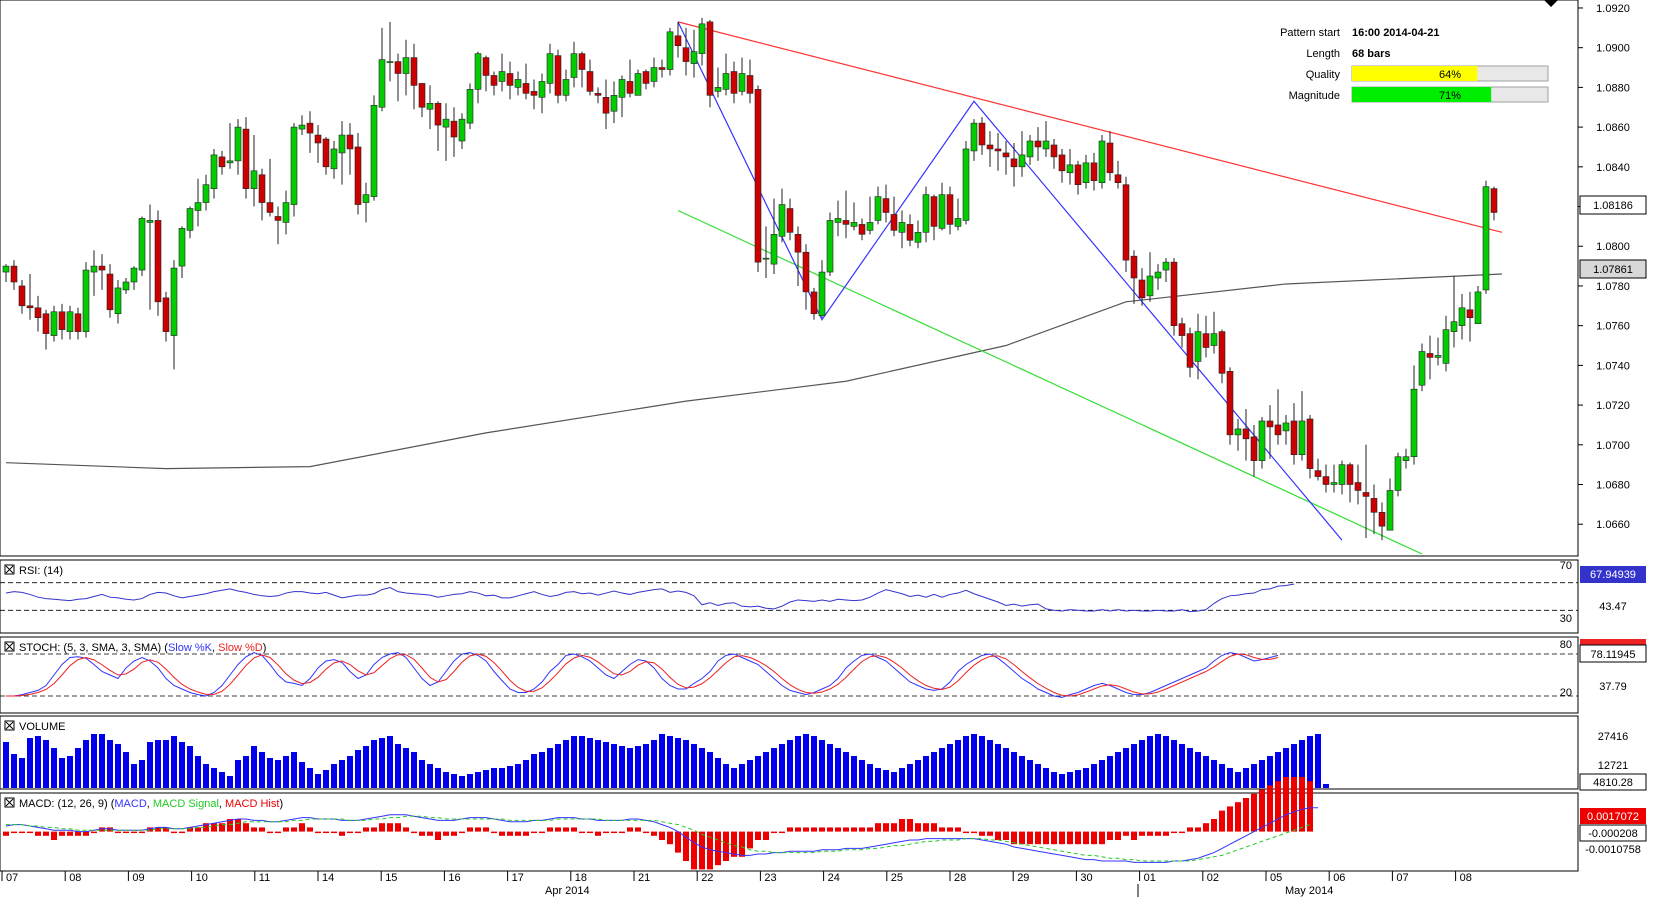 The image size is (1655, 897). Describe the element at coordinates (264, 878) in the screenshot. I see `day-label: 11` at that location.